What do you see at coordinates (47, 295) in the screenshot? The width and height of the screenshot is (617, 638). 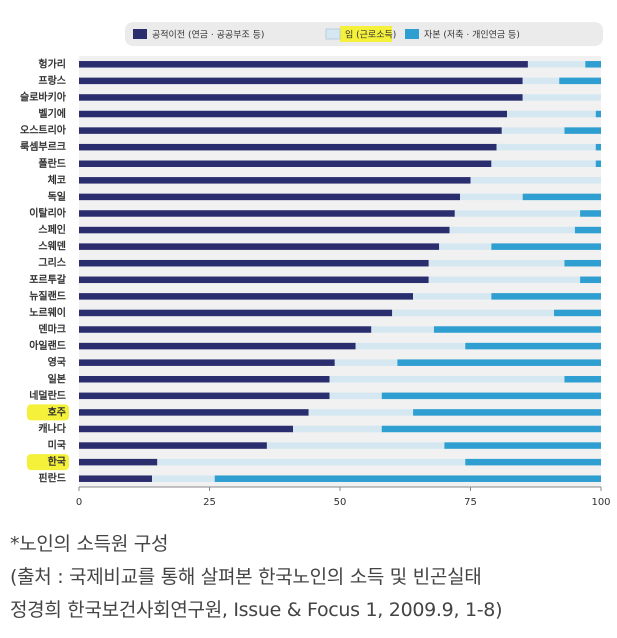 I see `y-tick-label: 뉴질랜드` at bounding box center [47, 295].